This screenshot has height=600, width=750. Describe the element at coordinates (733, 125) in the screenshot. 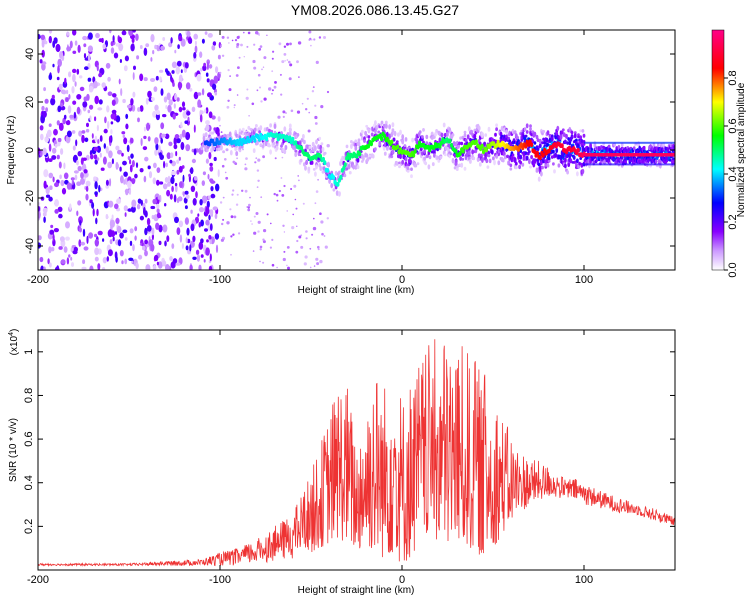

I see `colorbar-tick-label: 0.6` at that location.